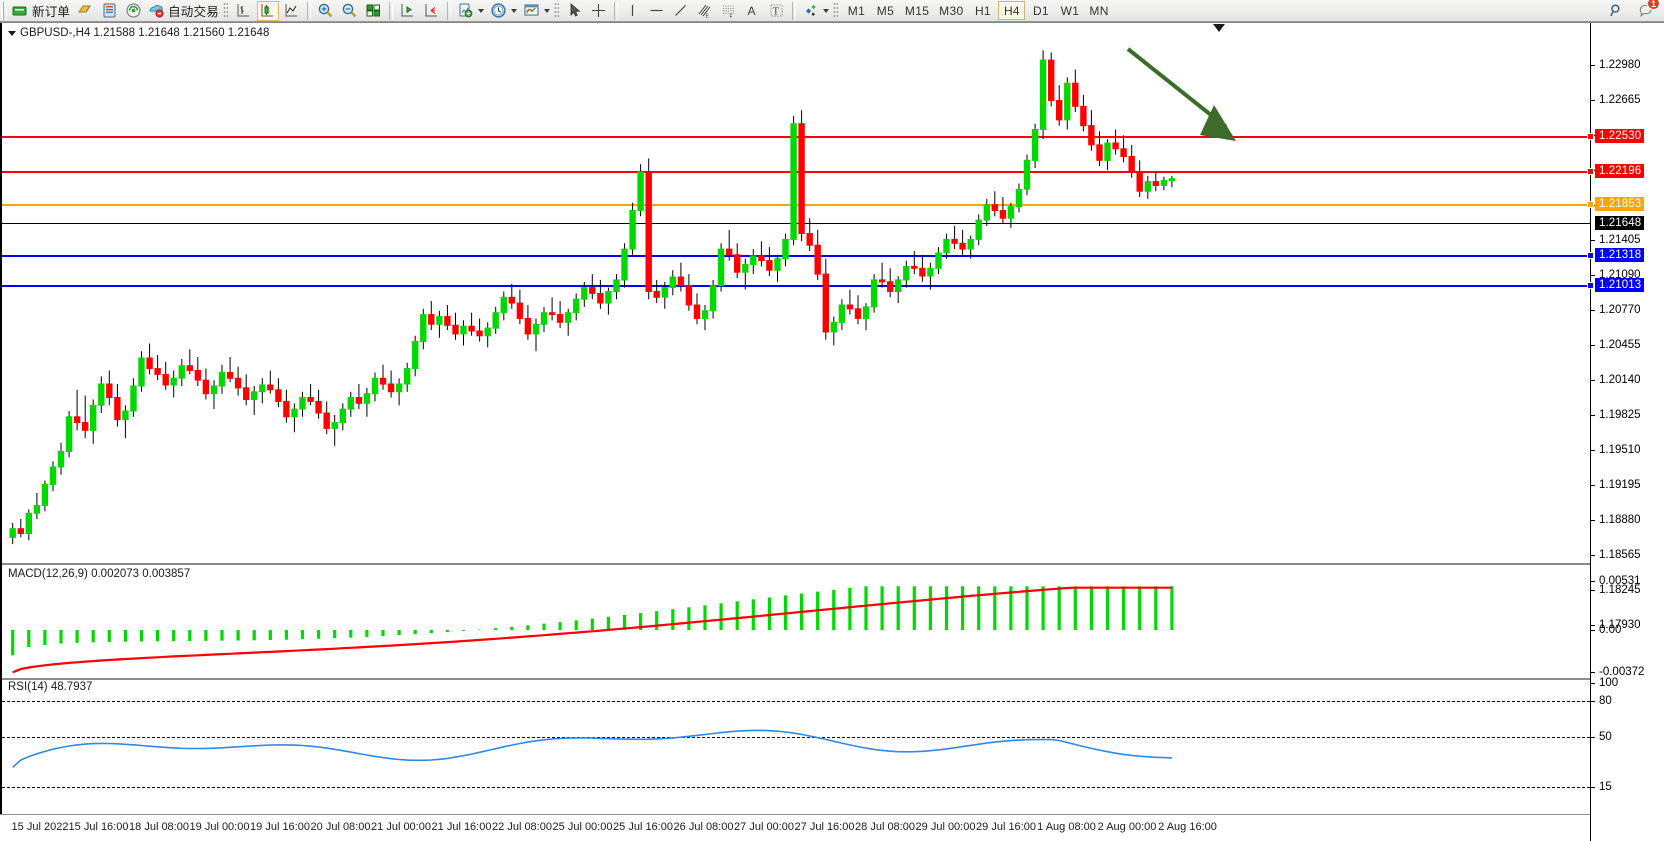 The image size is (1664, 841). Describe the element at coordinates (1620, 450) in the screenshot. I see `price-tick-label: 1.19510` at that location.